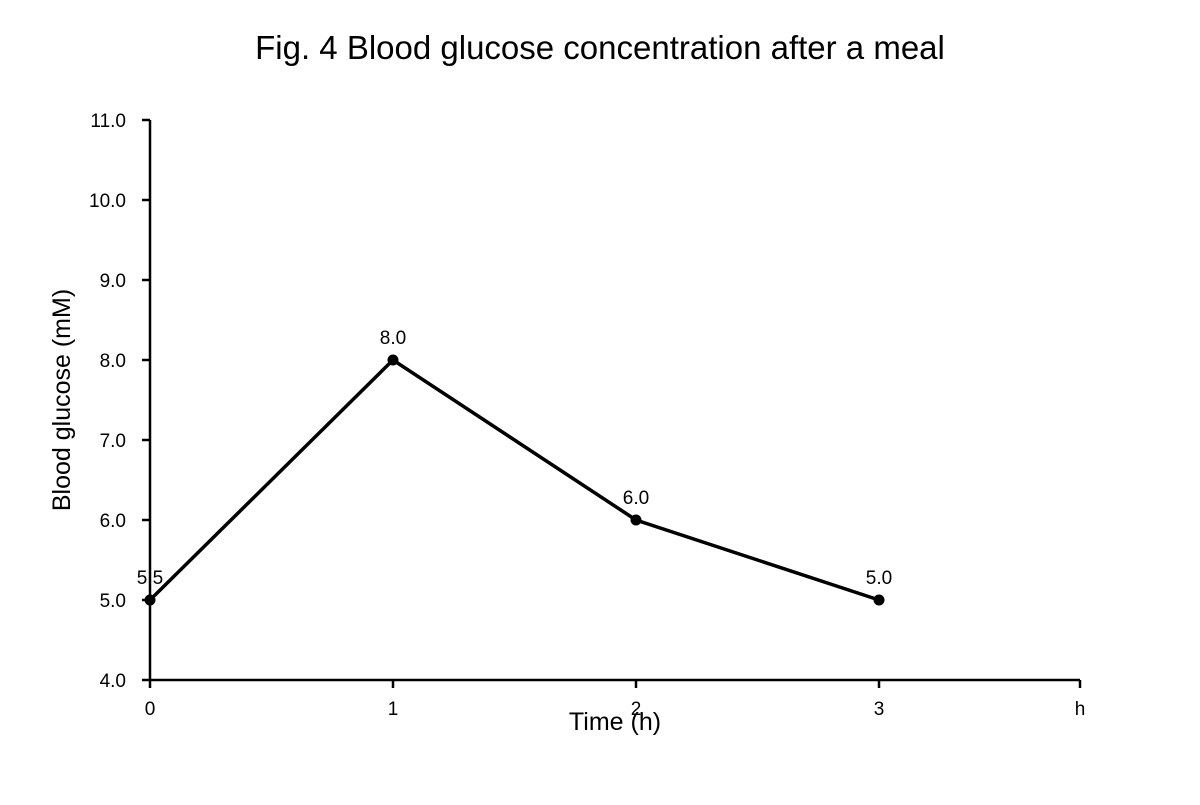 The height and width of the screenshot is (805, 1200). Describe the element at coordinates (113, 521) in the screenshot. I see `y-tick-label: 6.0` at that location.